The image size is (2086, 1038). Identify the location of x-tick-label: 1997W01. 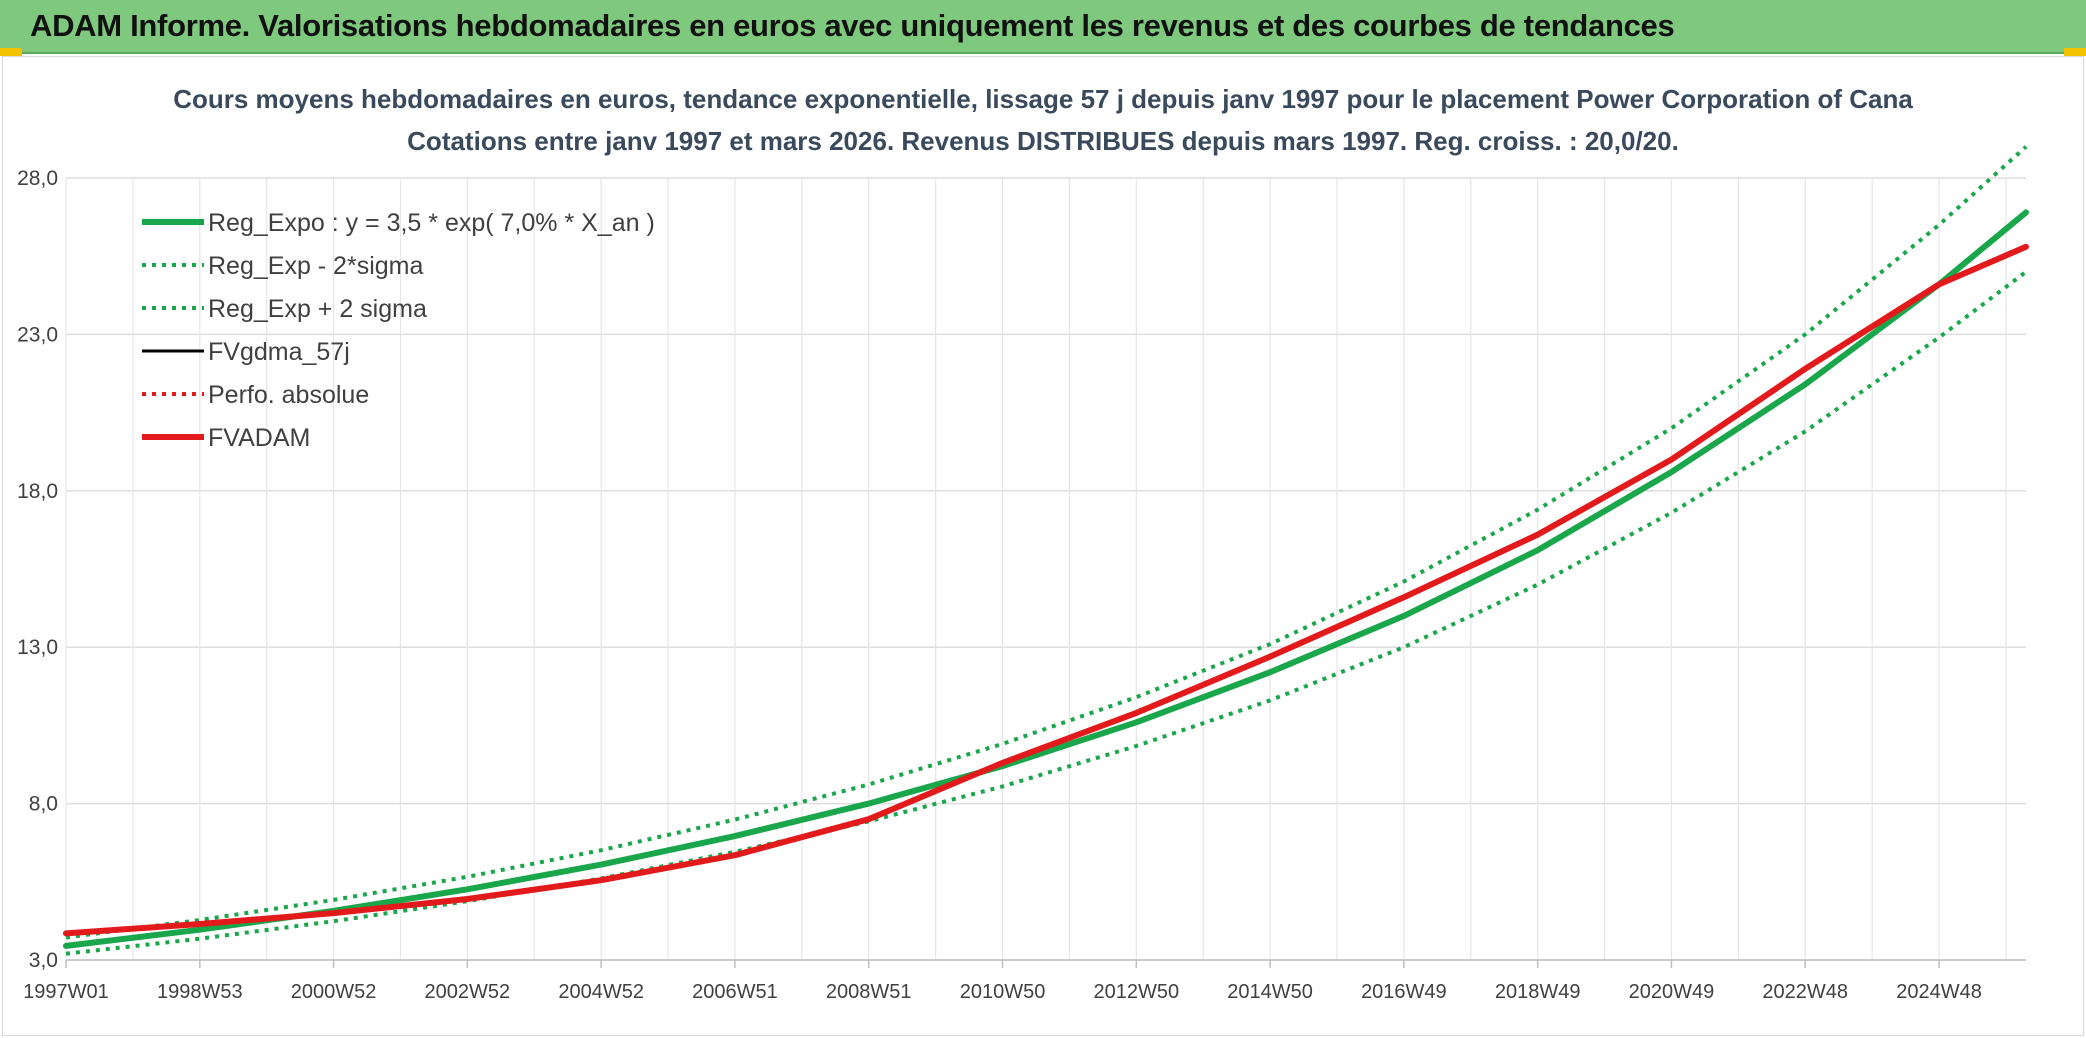
(66, 992).